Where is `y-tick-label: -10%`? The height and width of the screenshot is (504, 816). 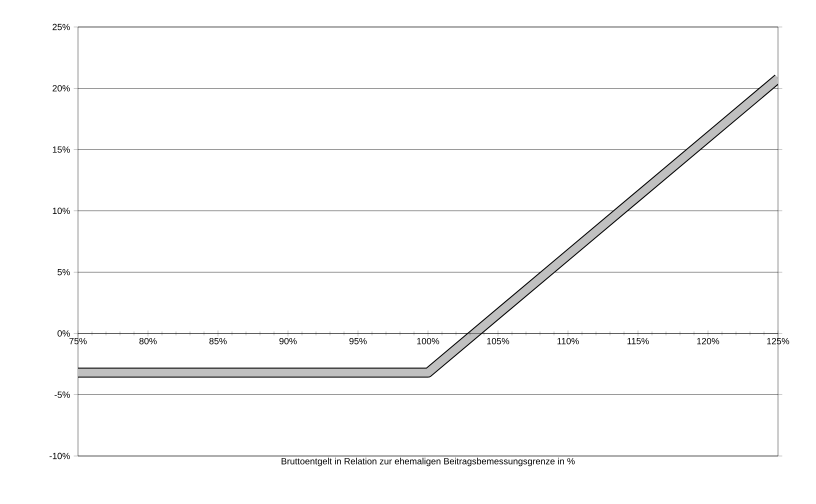
y-tick-label: -10% is located at coordinates (60, 456).